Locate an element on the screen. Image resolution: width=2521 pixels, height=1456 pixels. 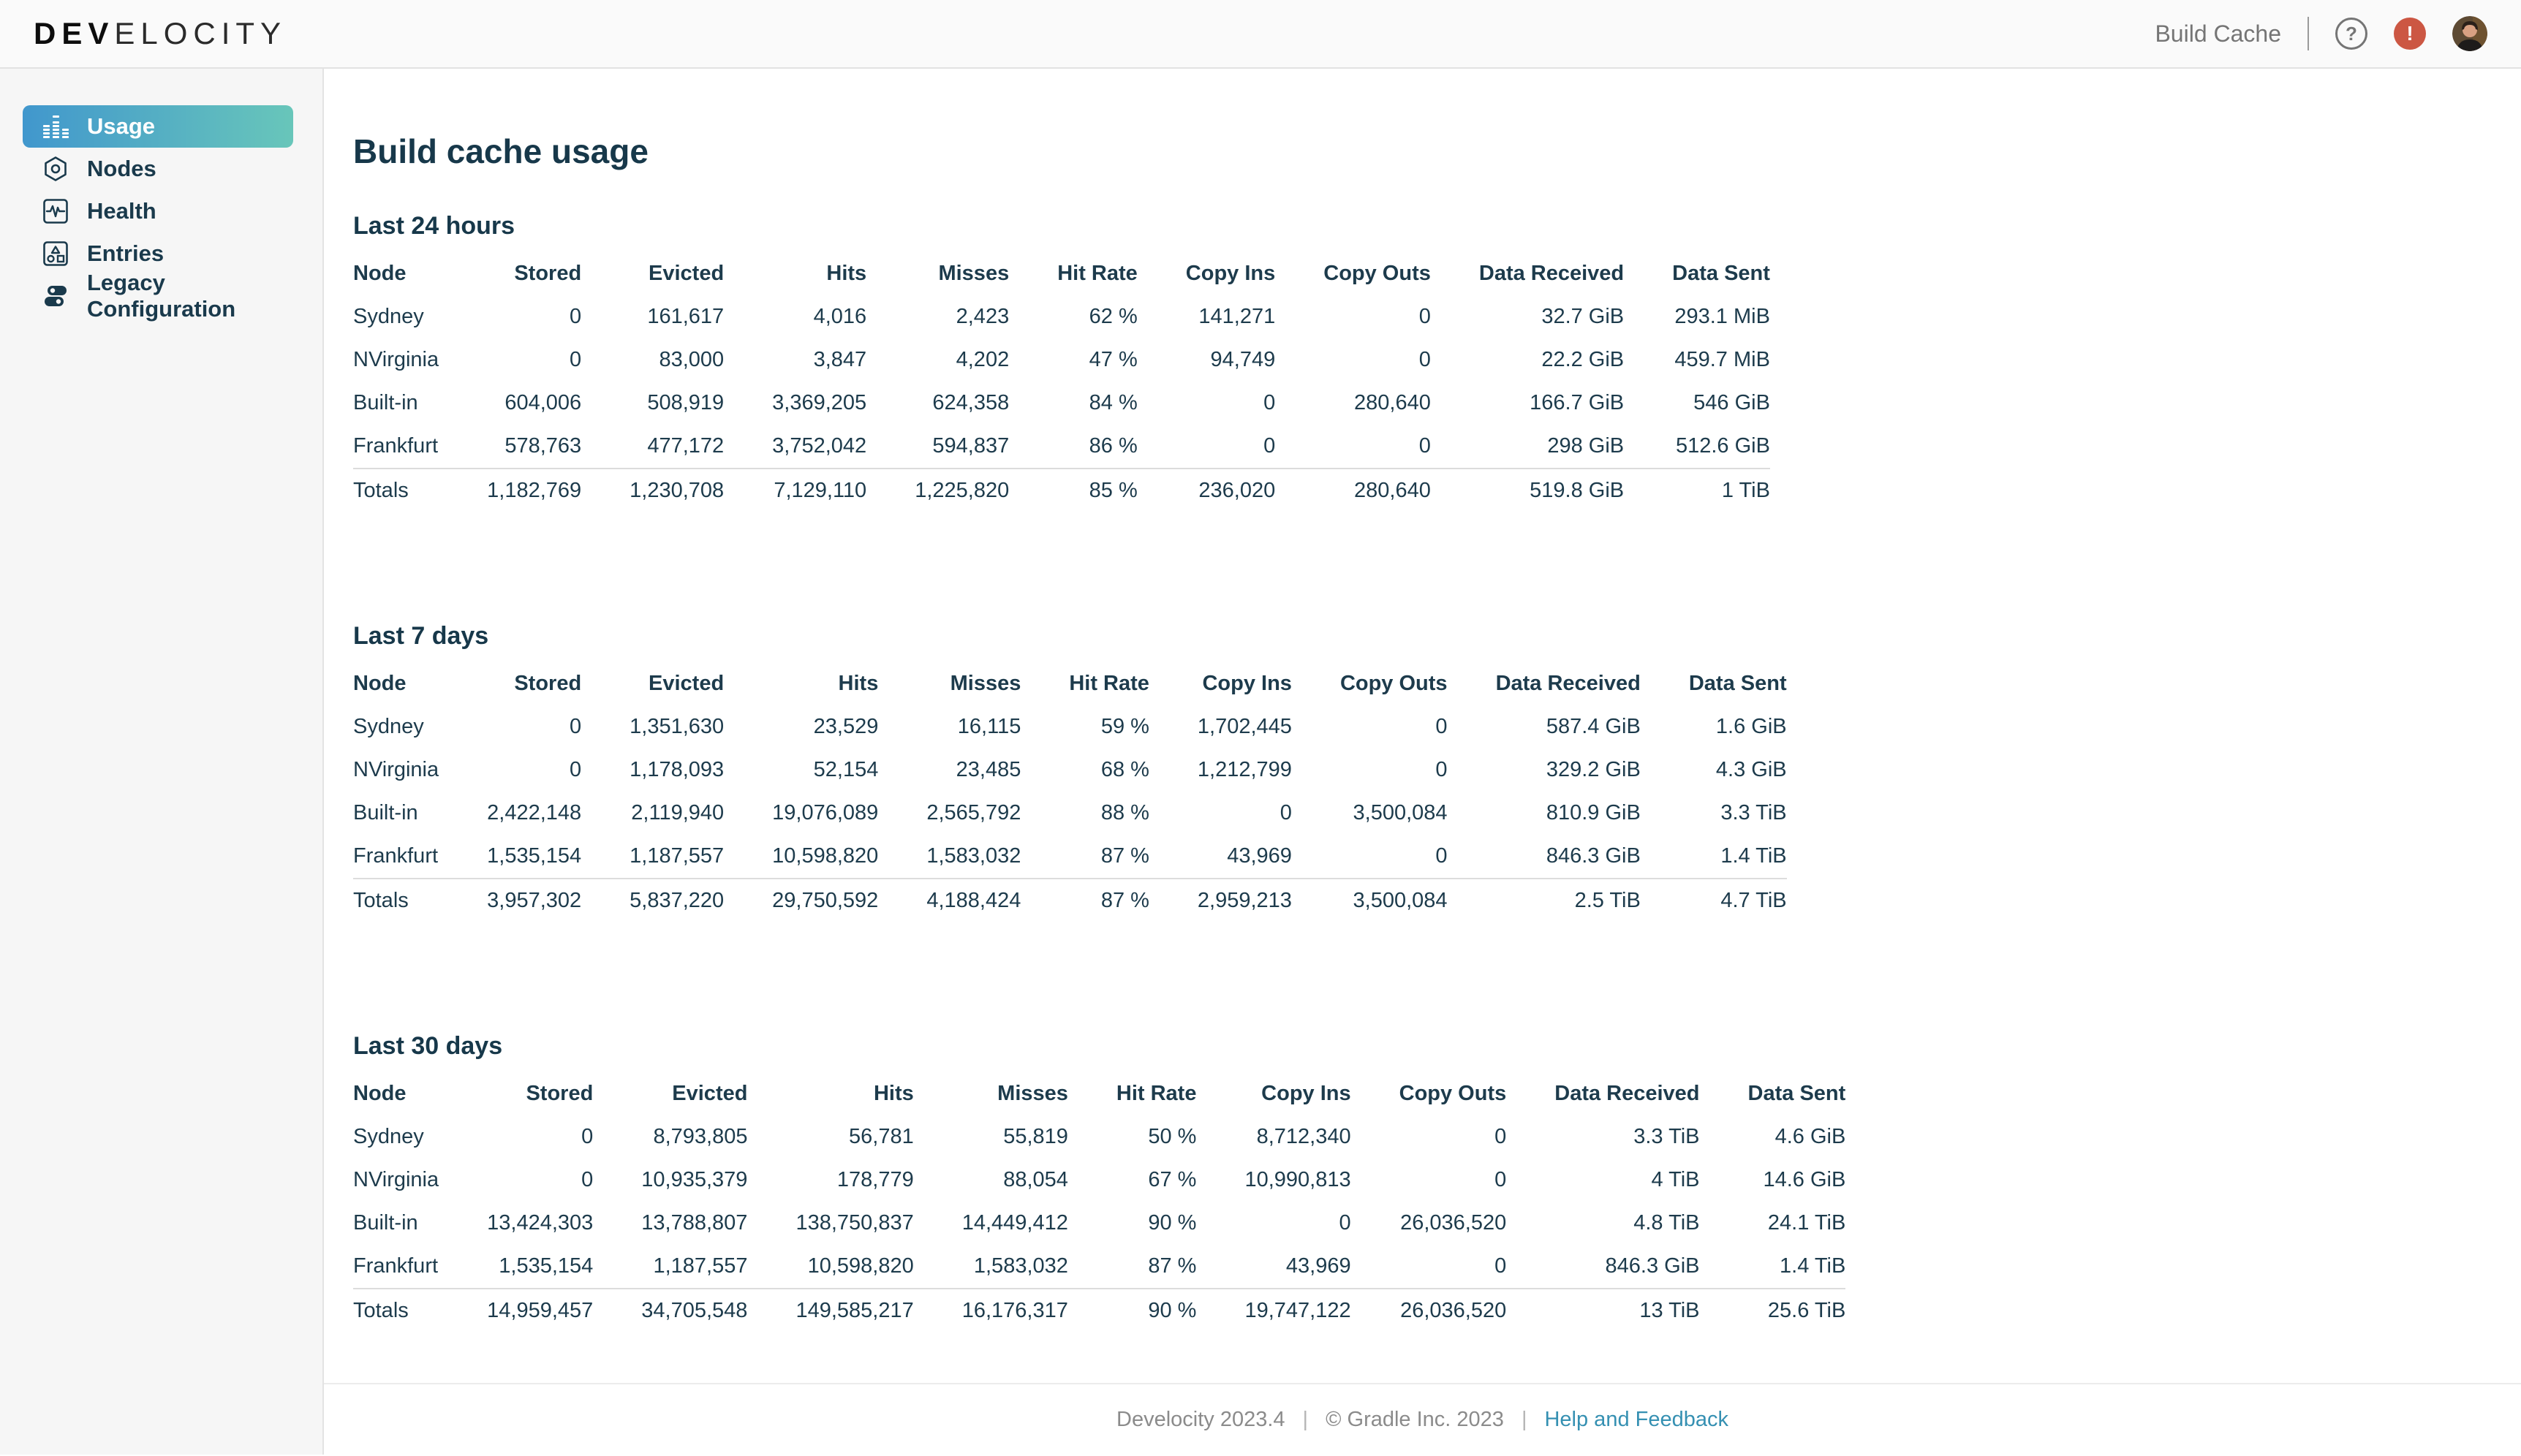
table-cell: 4,202 is located at coordinates (983, 359).